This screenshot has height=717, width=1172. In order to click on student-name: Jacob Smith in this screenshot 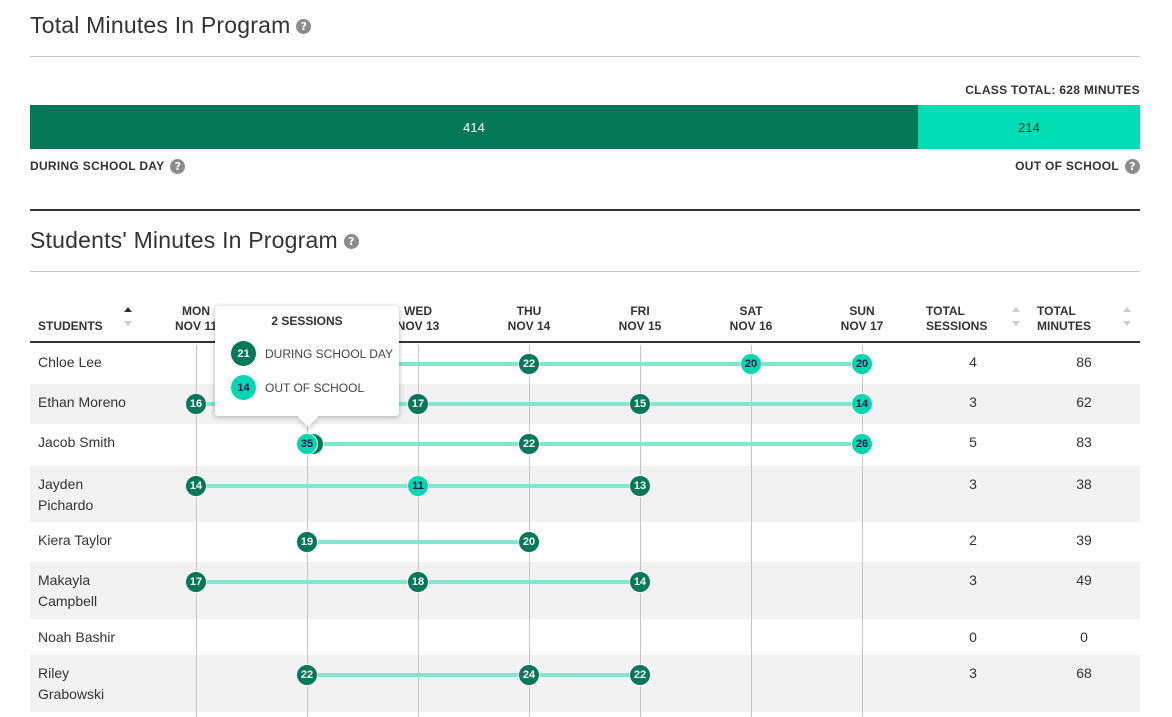, I will do `click(77, 442)`.